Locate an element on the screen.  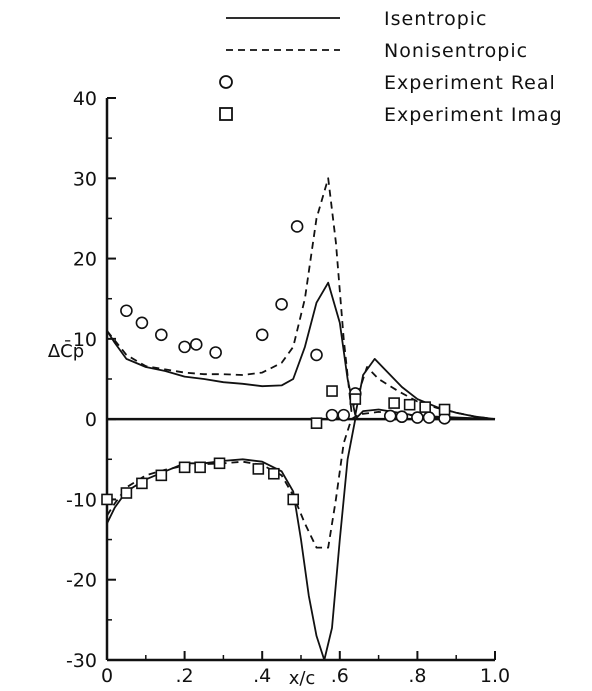
y-axis-label: ΔC̄p is located at coordinates (66, 351).